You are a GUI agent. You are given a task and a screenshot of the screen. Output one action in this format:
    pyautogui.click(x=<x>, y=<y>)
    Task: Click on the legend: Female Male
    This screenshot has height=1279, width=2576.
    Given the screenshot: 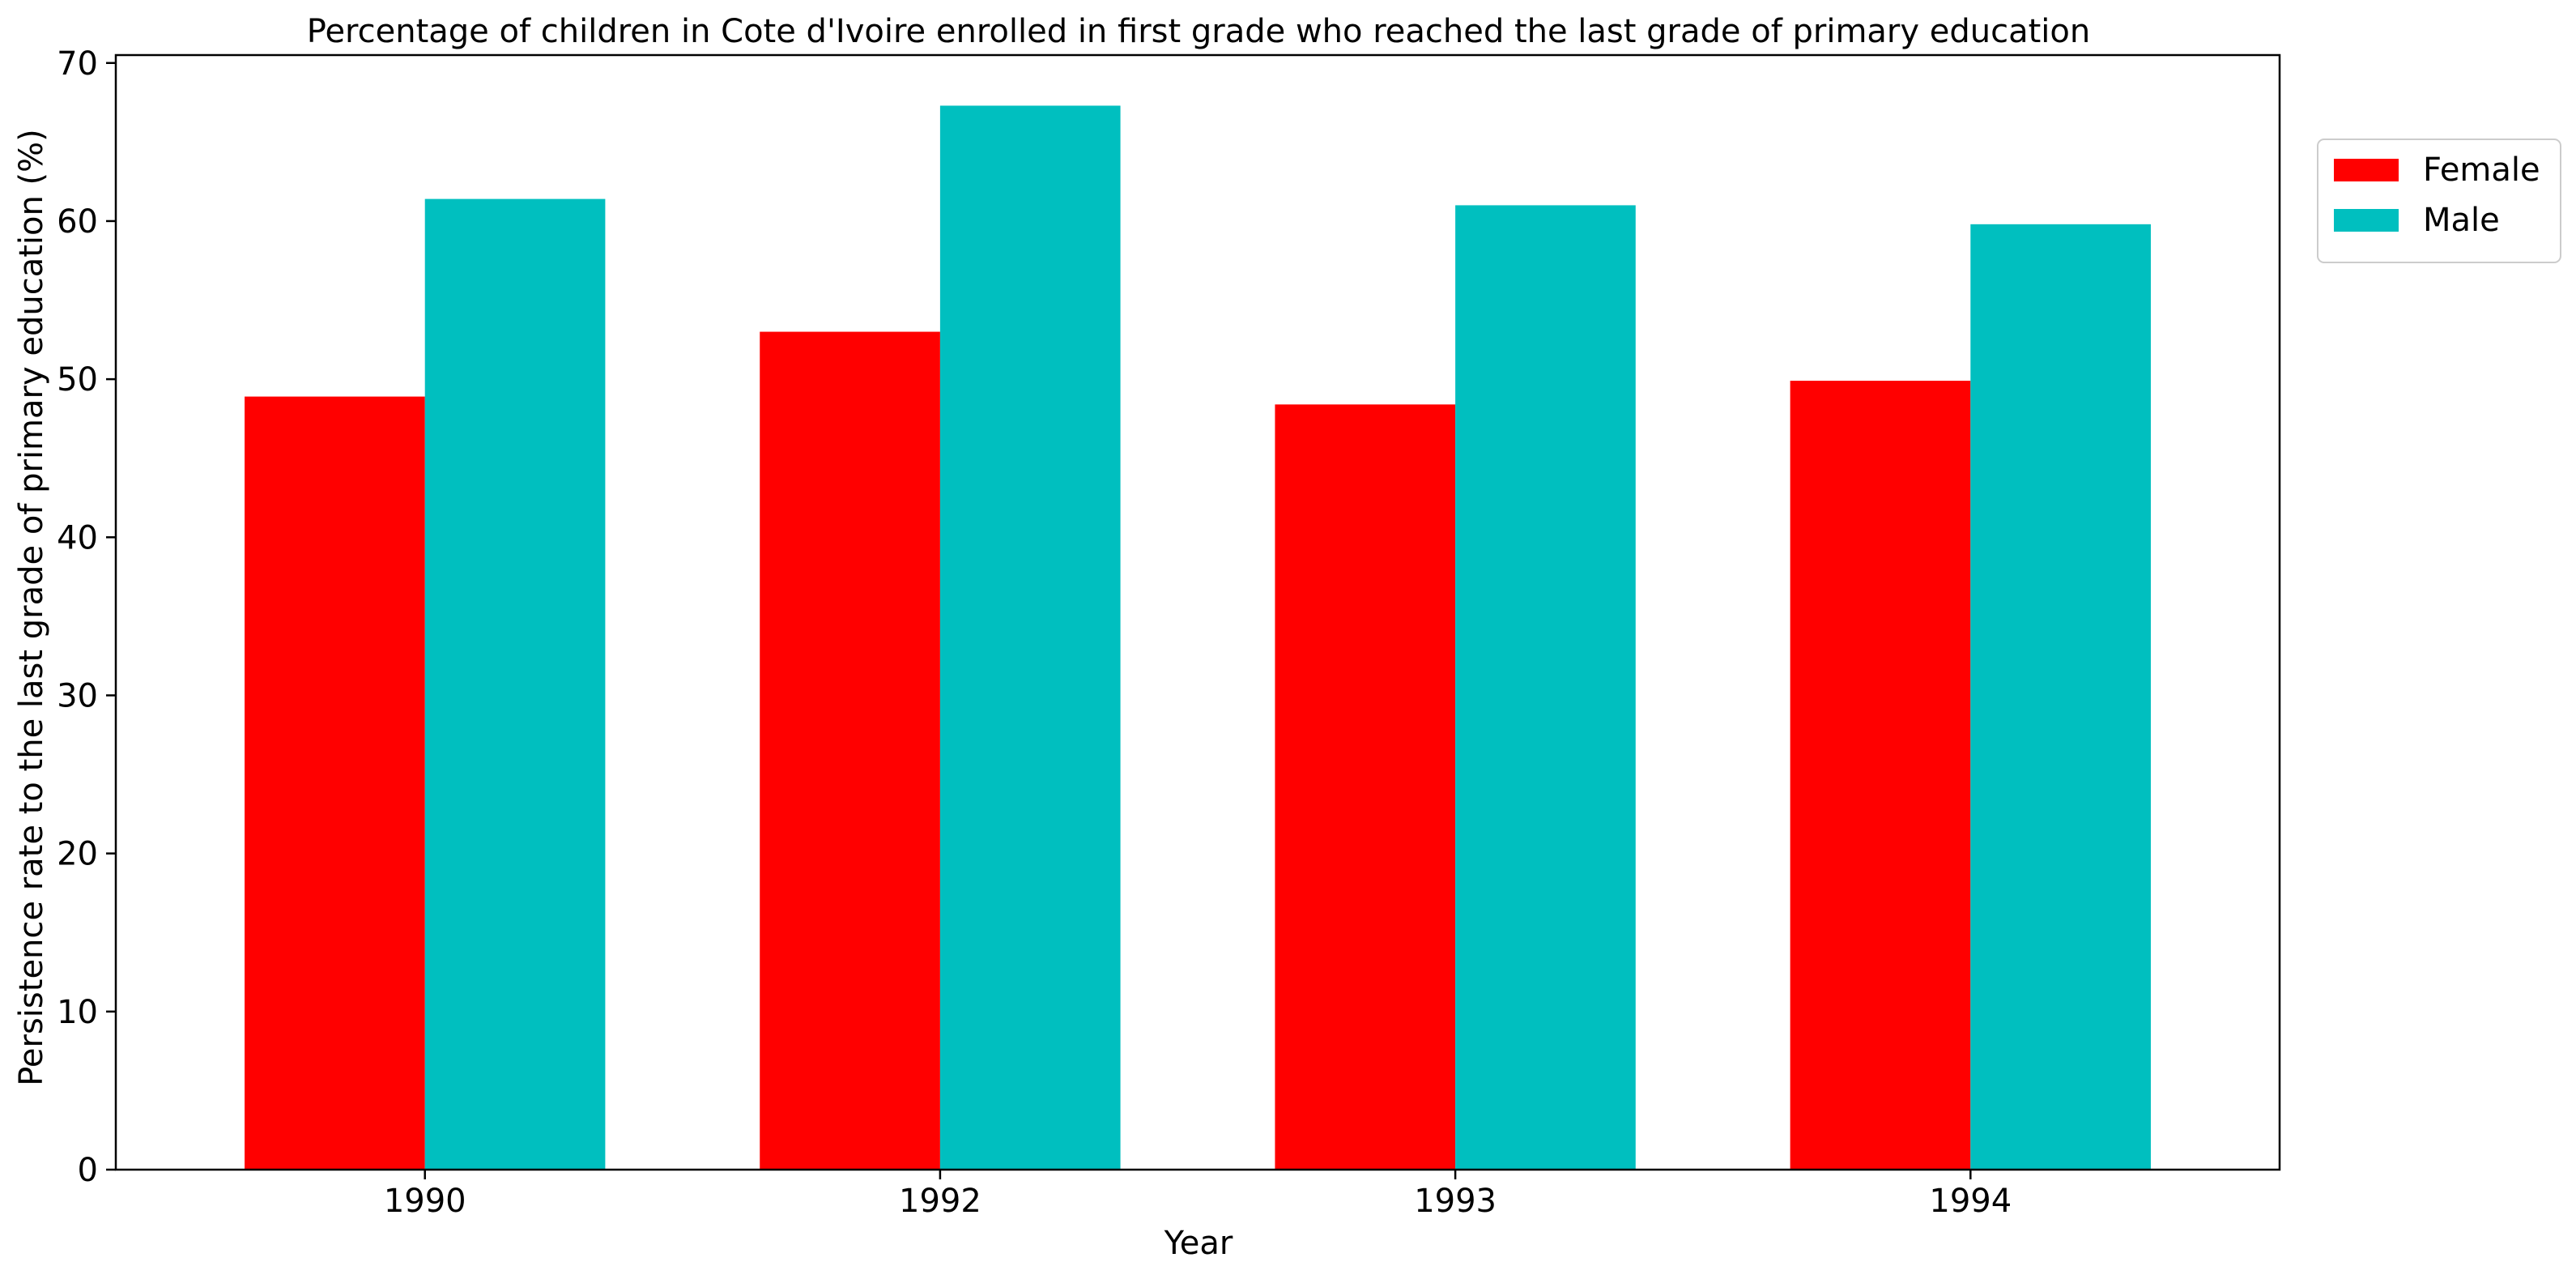 What is the action you would take?
    pyautogui.click(x=2439, y=201)
    